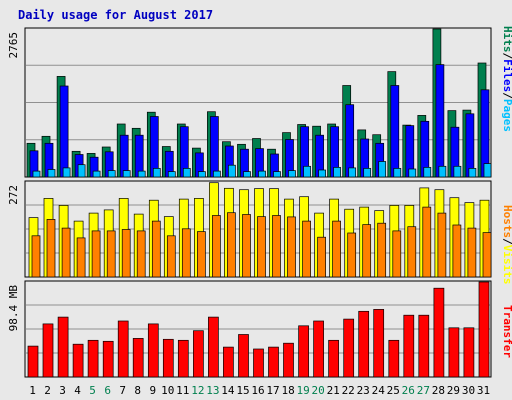 The width and height of the screenshot is (512, 400). I want to click on x-tick-day-27: 27, so click(423, 390).